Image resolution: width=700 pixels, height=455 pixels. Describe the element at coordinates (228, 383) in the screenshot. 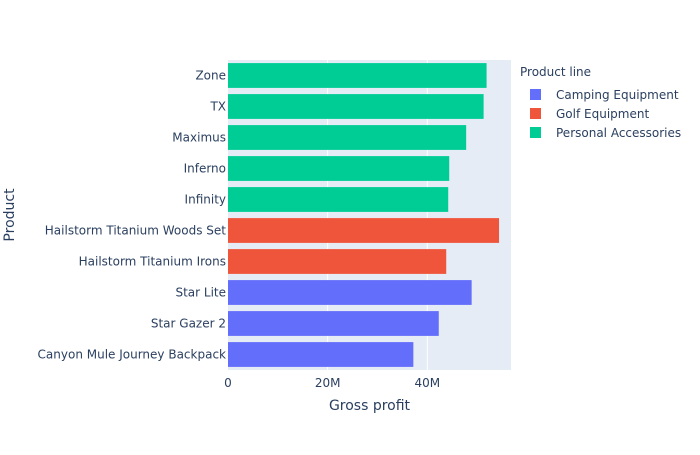

I see `x-tick-label: 0` at that location.